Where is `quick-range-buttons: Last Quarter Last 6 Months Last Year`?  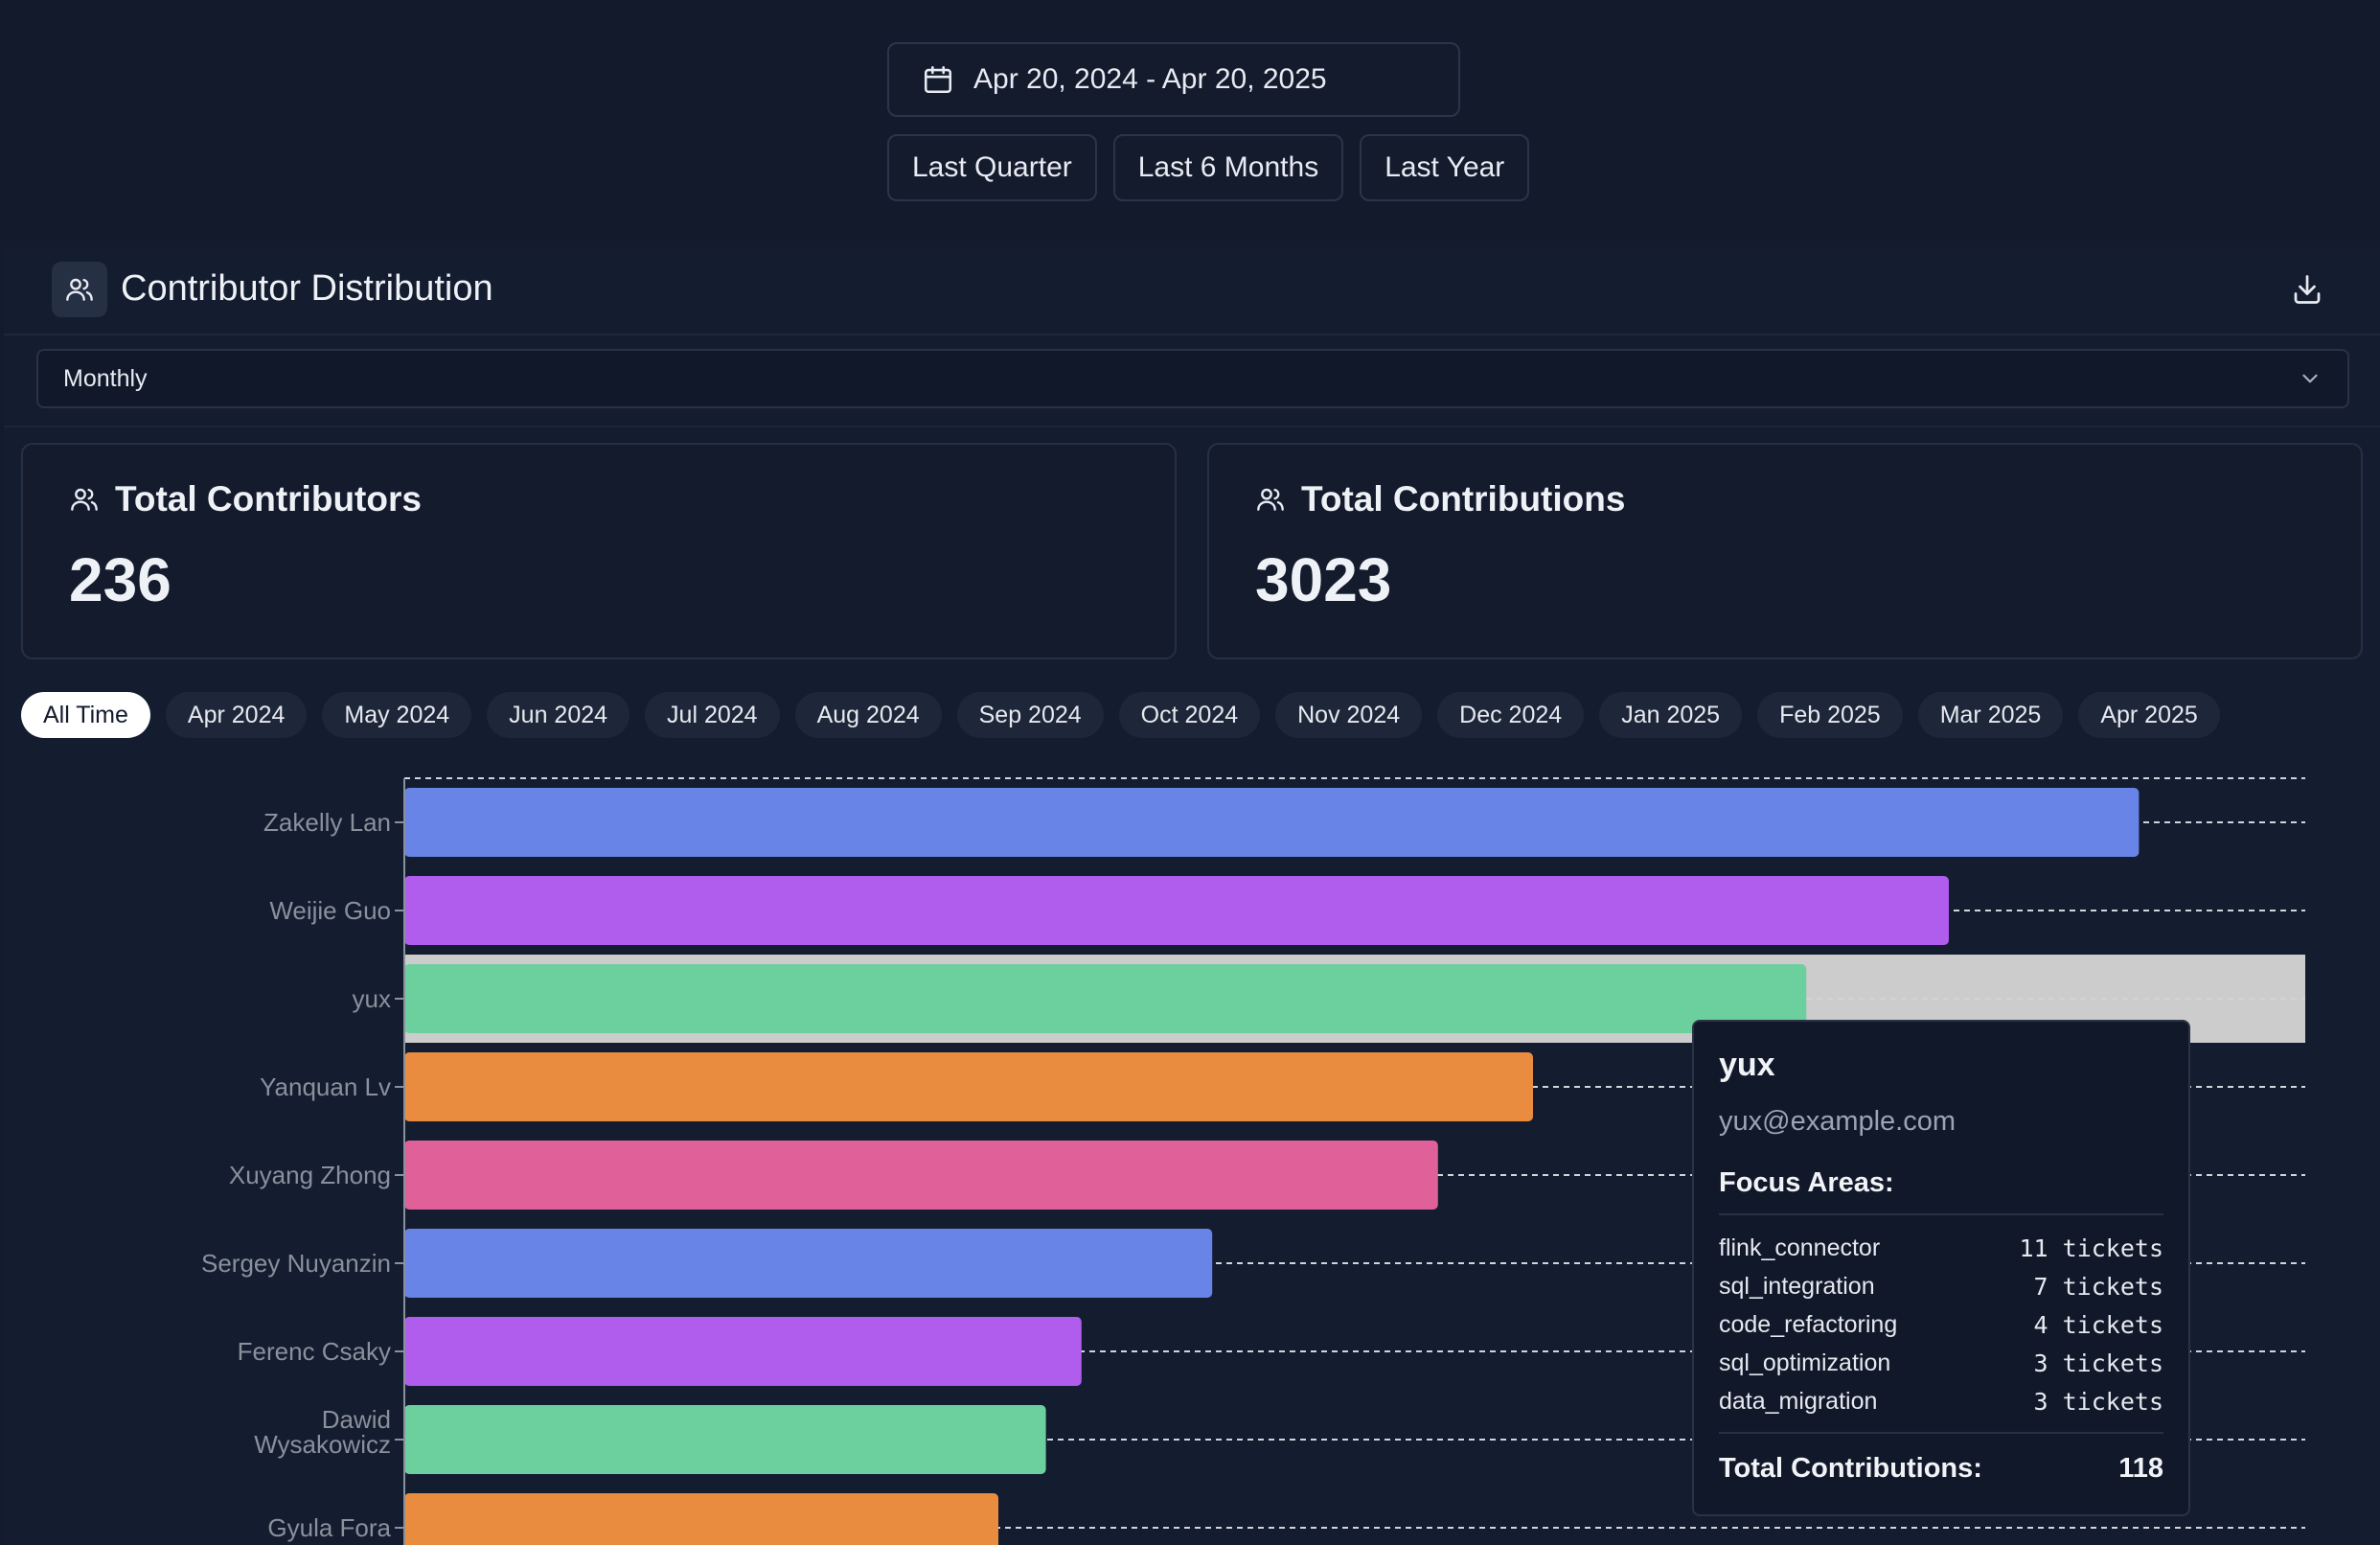 quick-range-buttons: Last Quarter Last 6 Months Last Year is located at coordinates (1208, 167).